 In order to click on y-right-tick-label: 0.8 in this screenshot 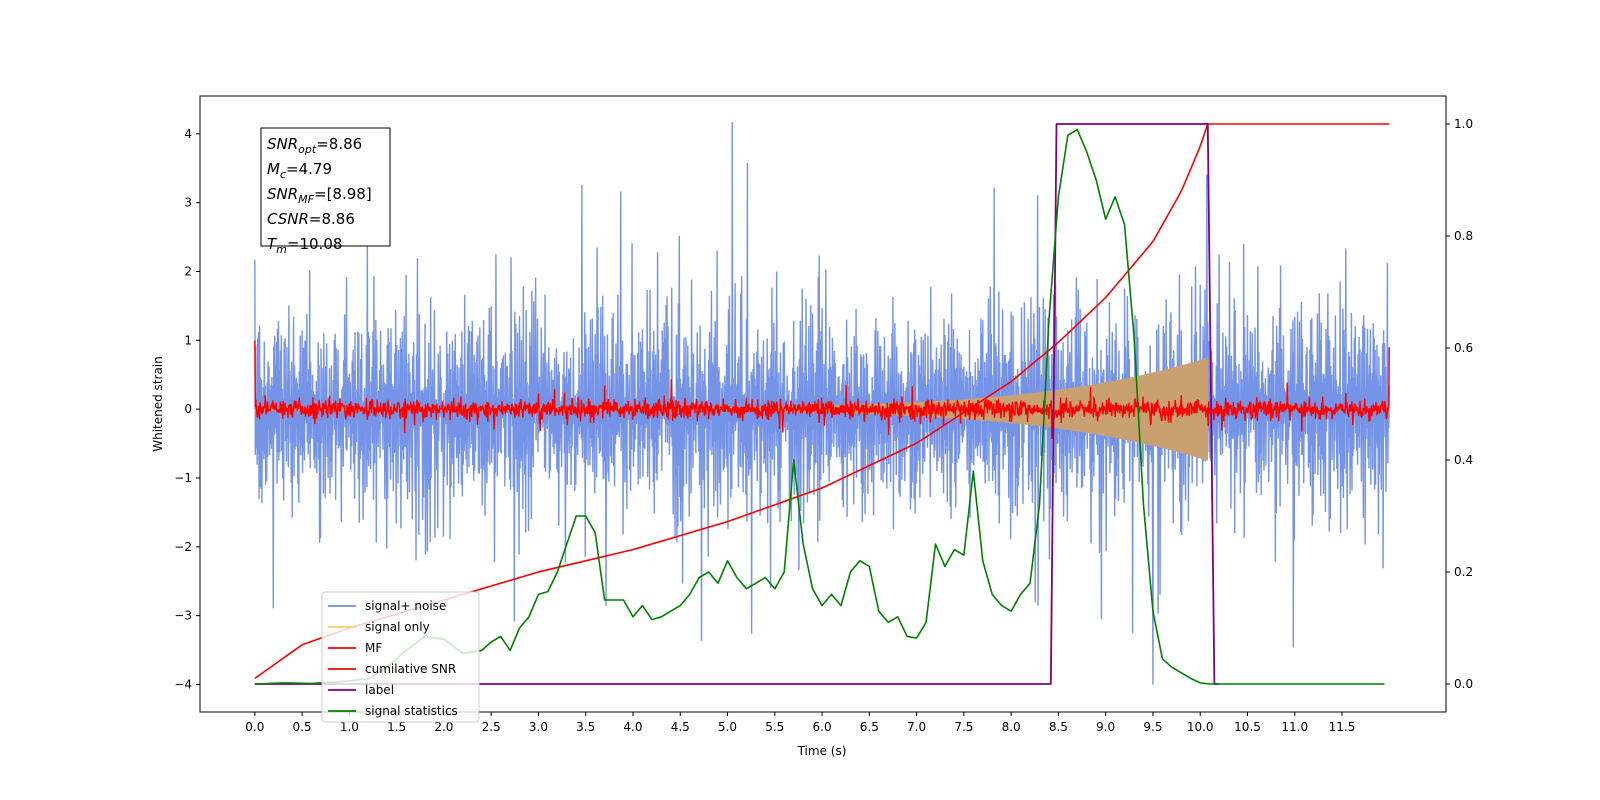, I will do `click(1463, 236)`.